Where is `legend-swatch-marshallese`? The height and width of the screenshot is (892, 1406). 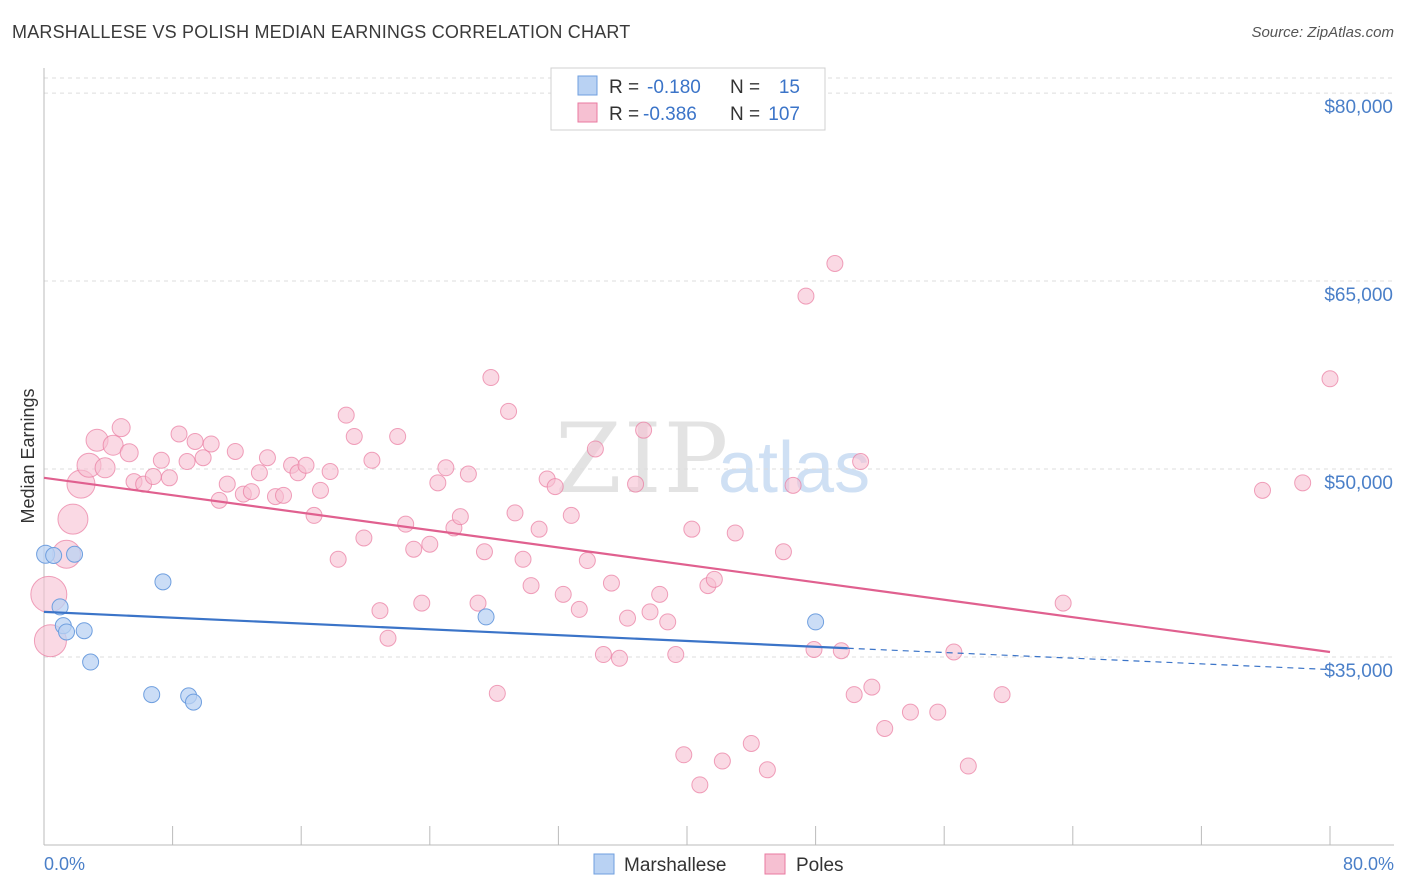 legend-swatch-marshallese is located at coordinates (587, 85).